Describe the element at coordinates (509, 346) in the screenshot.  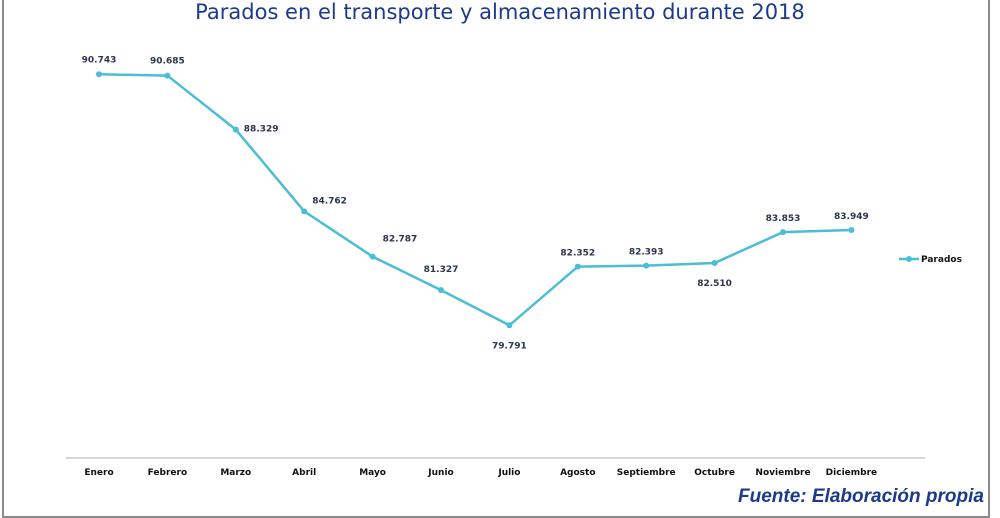
I see `data-label: 79.791` at that location.